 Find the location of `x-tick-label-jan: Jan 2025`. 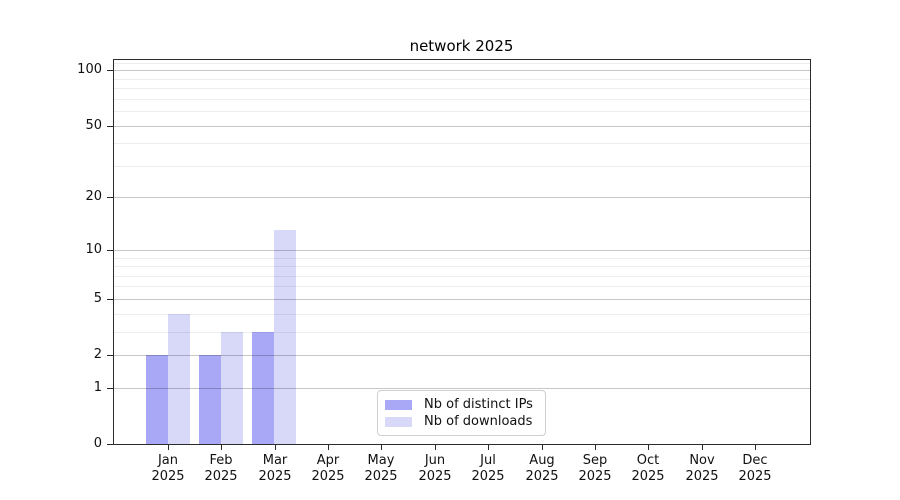

x-tick-label-jan: Jan 2025 is located at coordinates (168, 469).